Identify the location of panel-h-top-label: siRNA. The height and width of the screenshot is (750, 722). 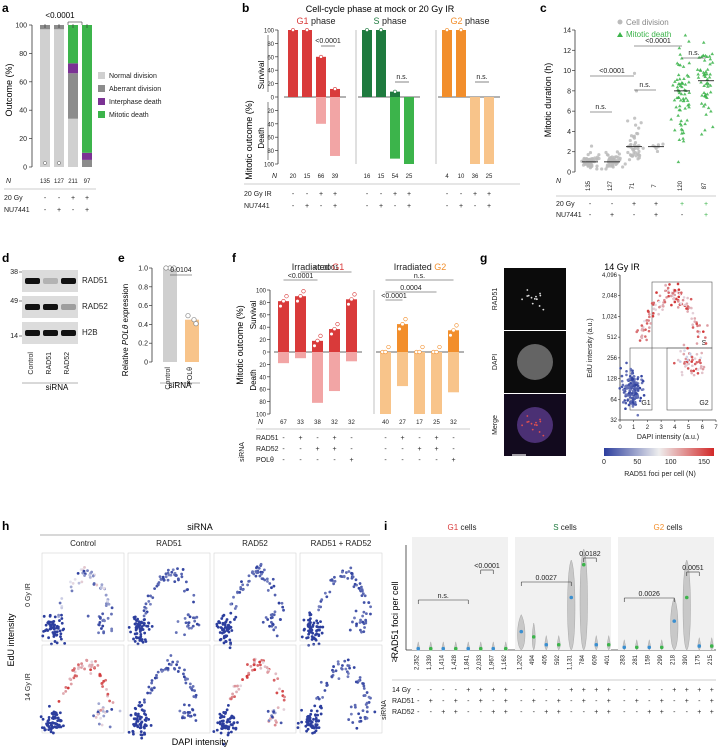
(200, 527).